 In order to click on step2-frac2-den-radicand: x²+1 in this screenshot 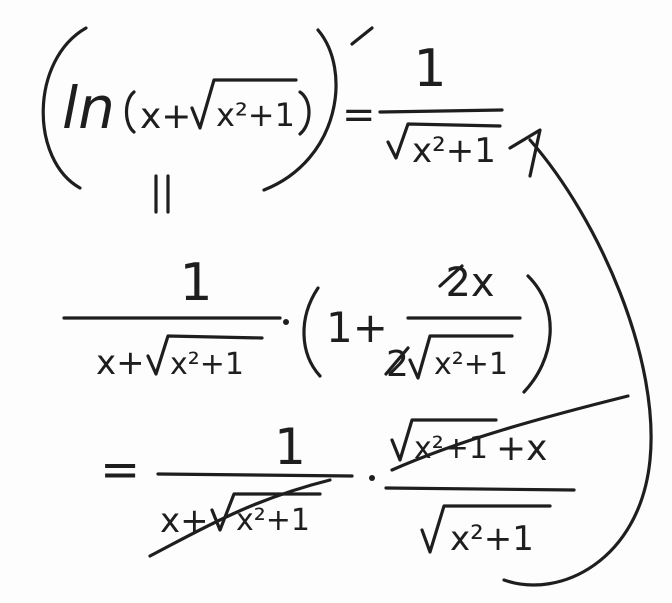, I will do `click(492, 539)`.